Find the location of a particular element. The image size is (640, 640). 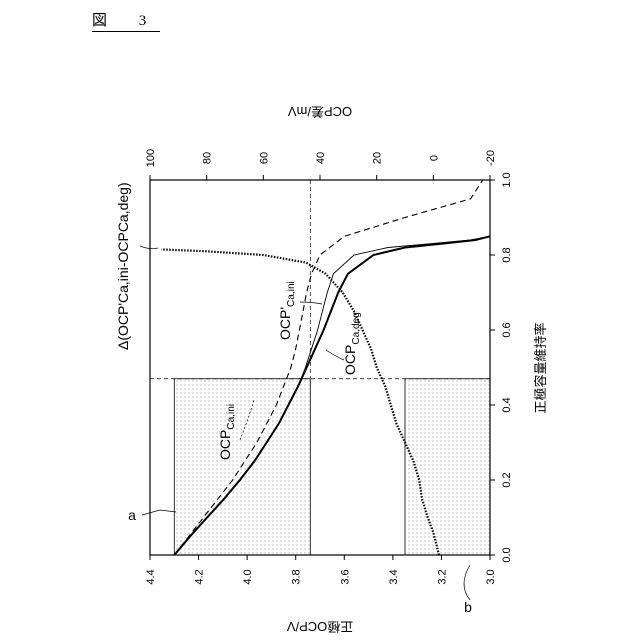

x-tick-label: 1.0 is located at coordinates (507, 179).